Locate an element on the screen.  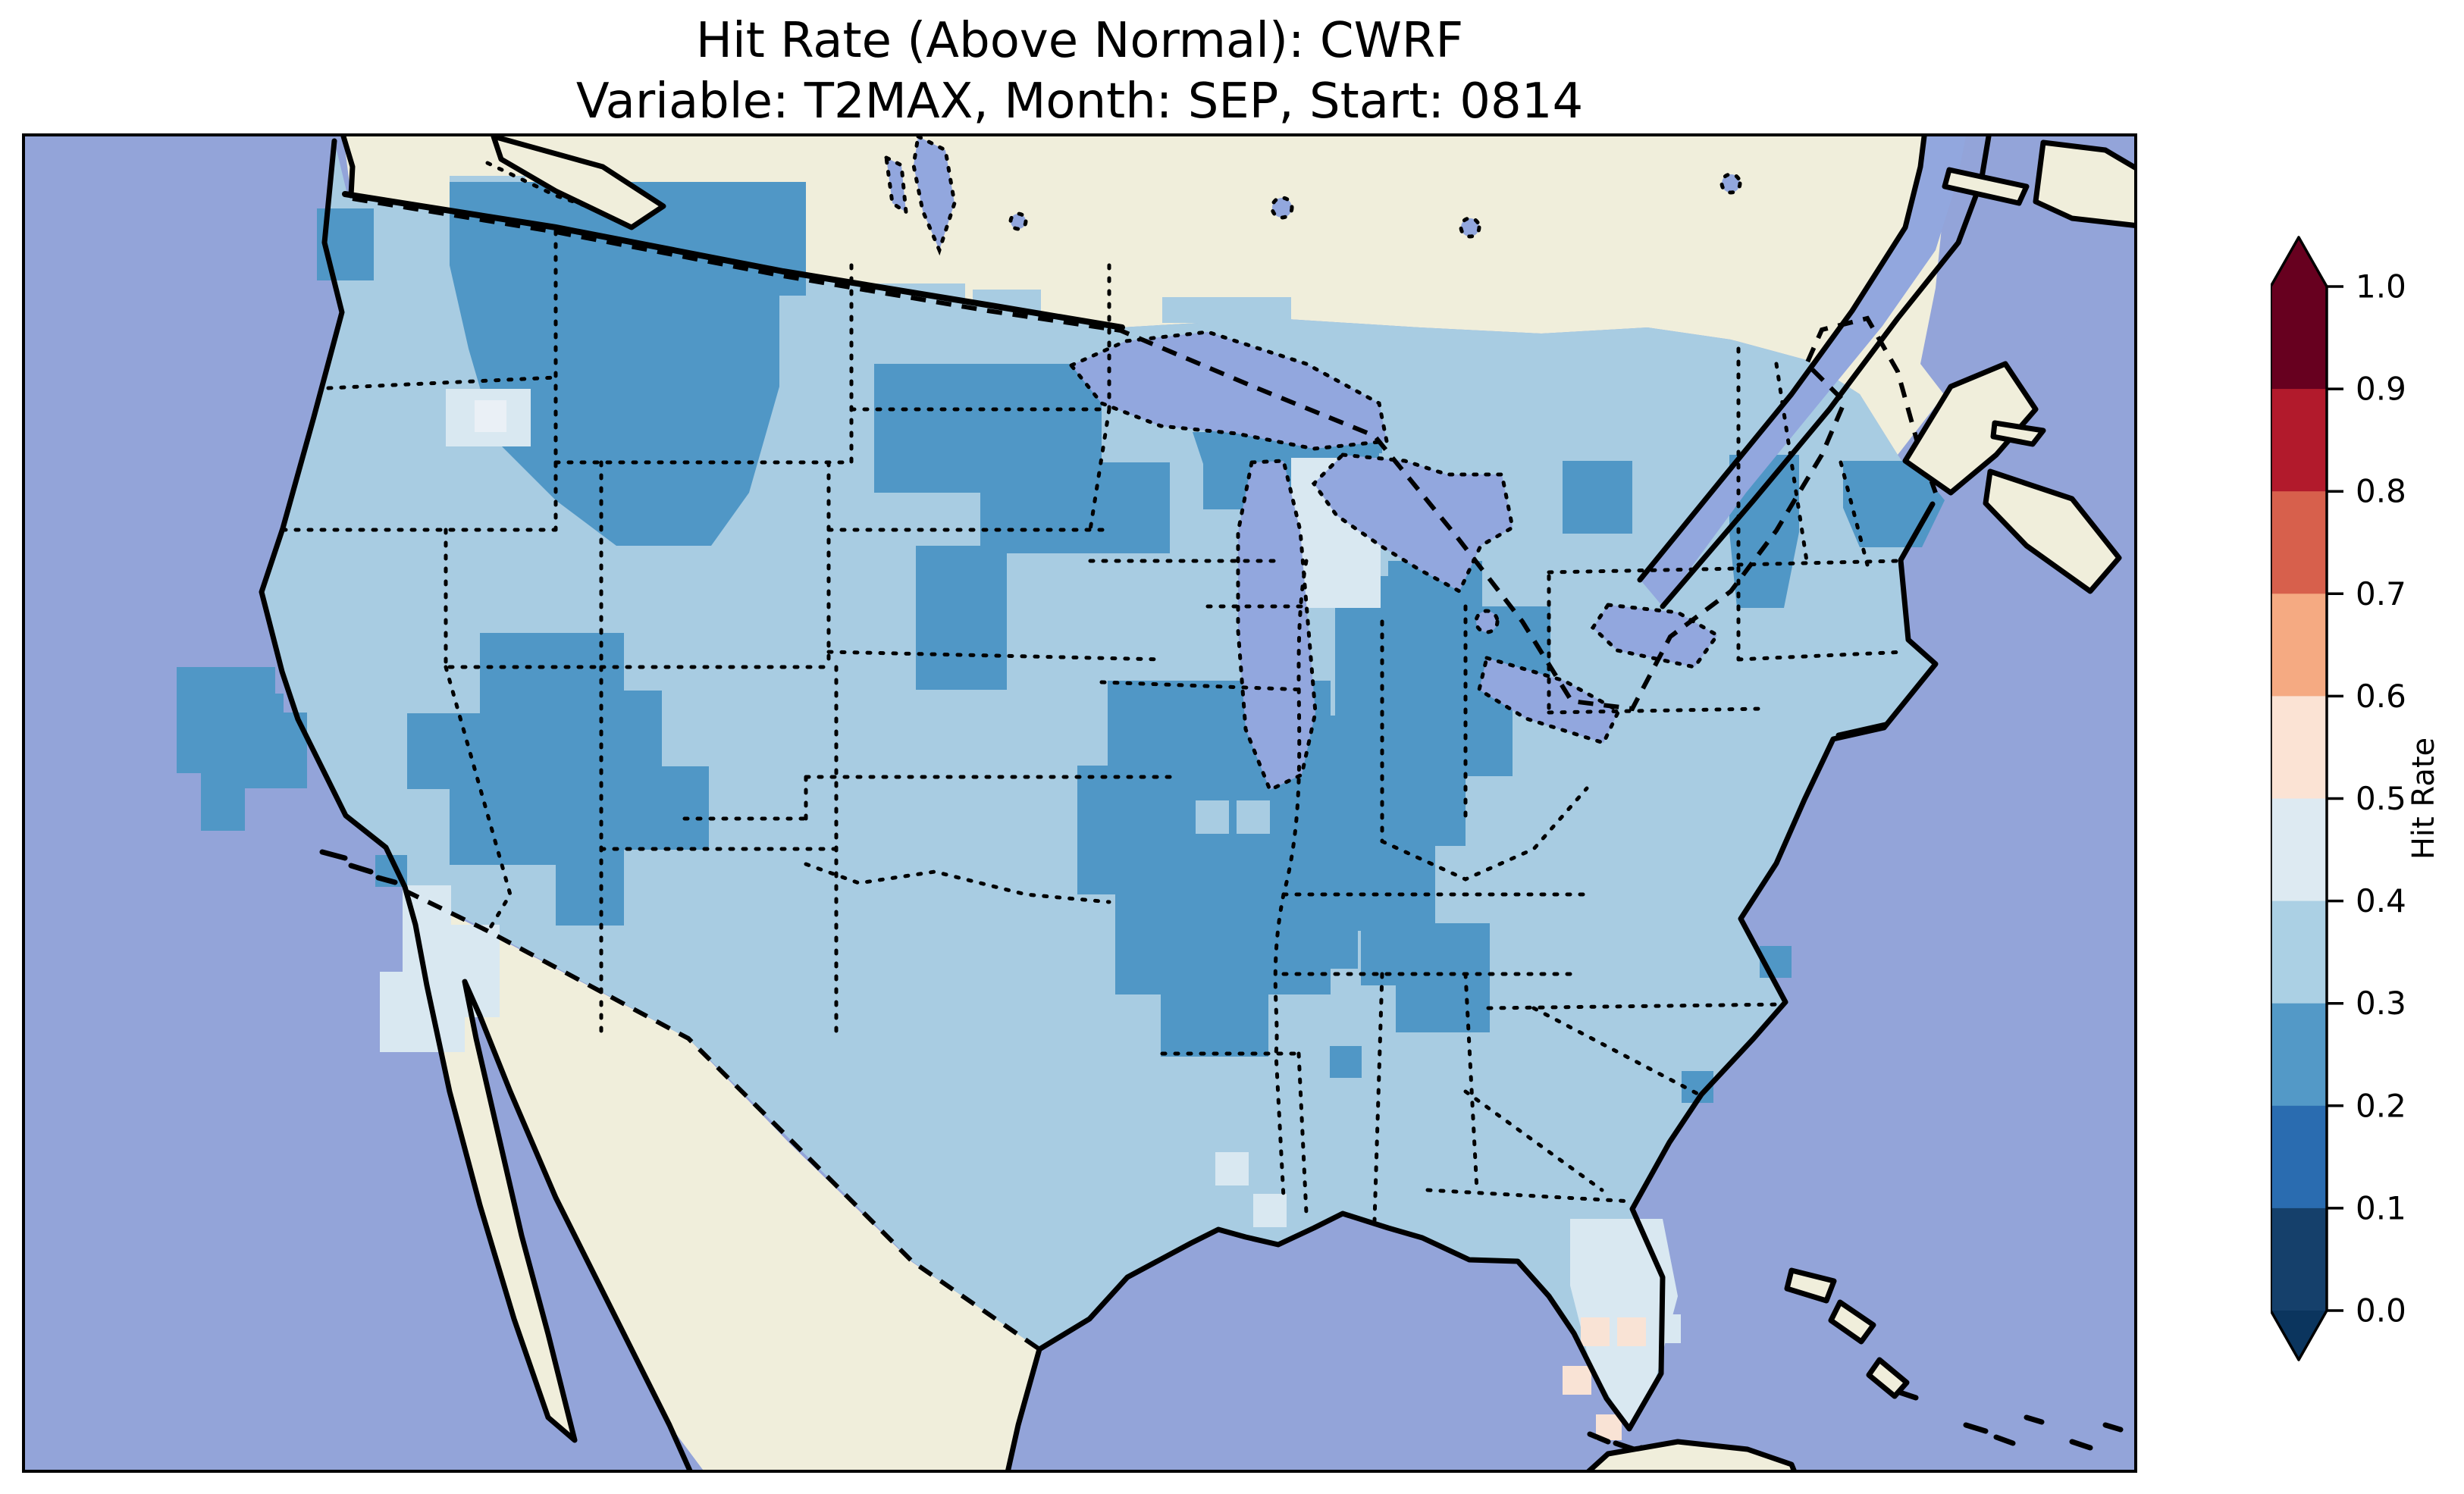
newfoundland is located at coordinates (2083, 183).